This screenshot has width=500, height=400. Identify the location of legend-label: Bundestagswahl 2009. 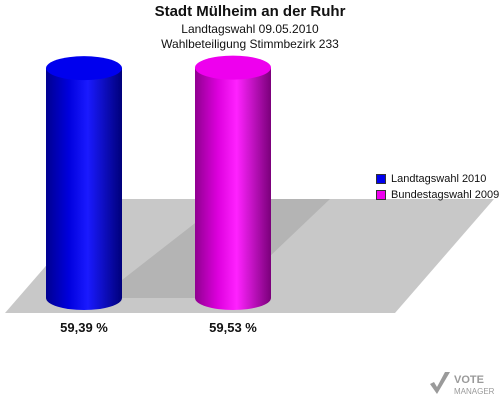
(445, 195).